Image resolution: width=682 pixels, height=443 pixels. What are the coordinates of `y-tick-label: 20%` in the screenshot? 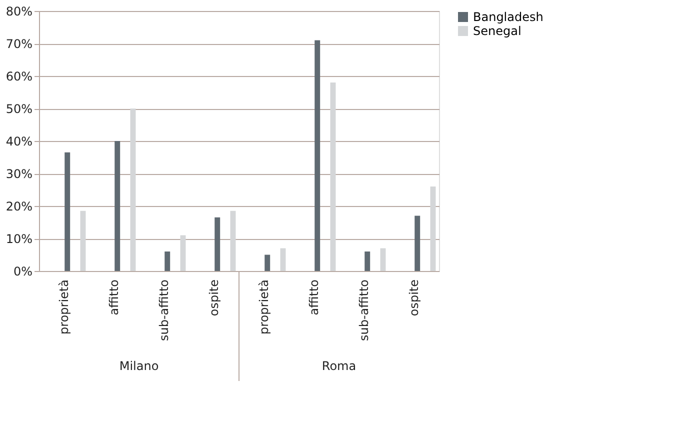 It's located at (19, 207).